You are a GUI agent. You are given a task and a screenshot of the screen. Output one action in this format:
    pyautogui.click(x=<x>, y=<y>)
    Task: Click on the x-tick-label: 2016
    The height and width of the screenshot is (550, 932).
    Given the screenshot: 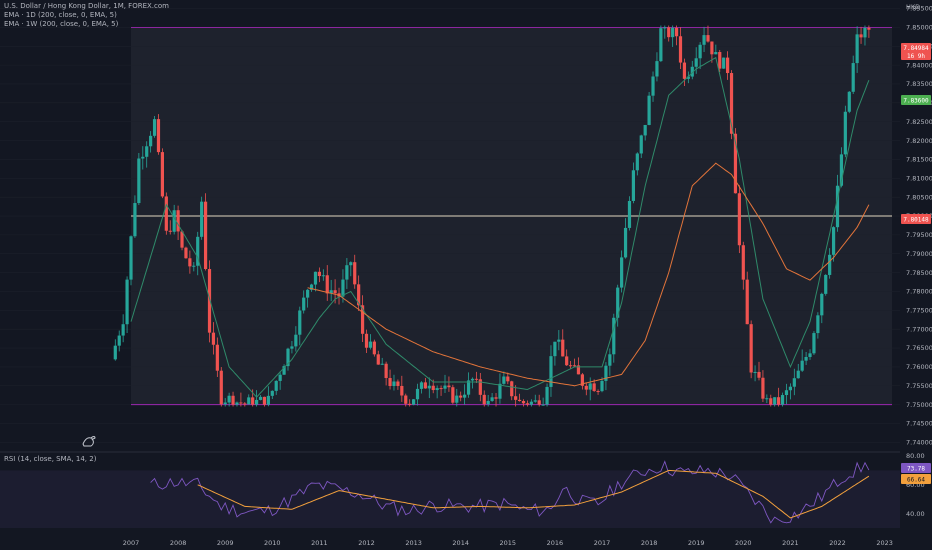 What is the action you would take?
    pyautogui.click(x=555, y=543)
    